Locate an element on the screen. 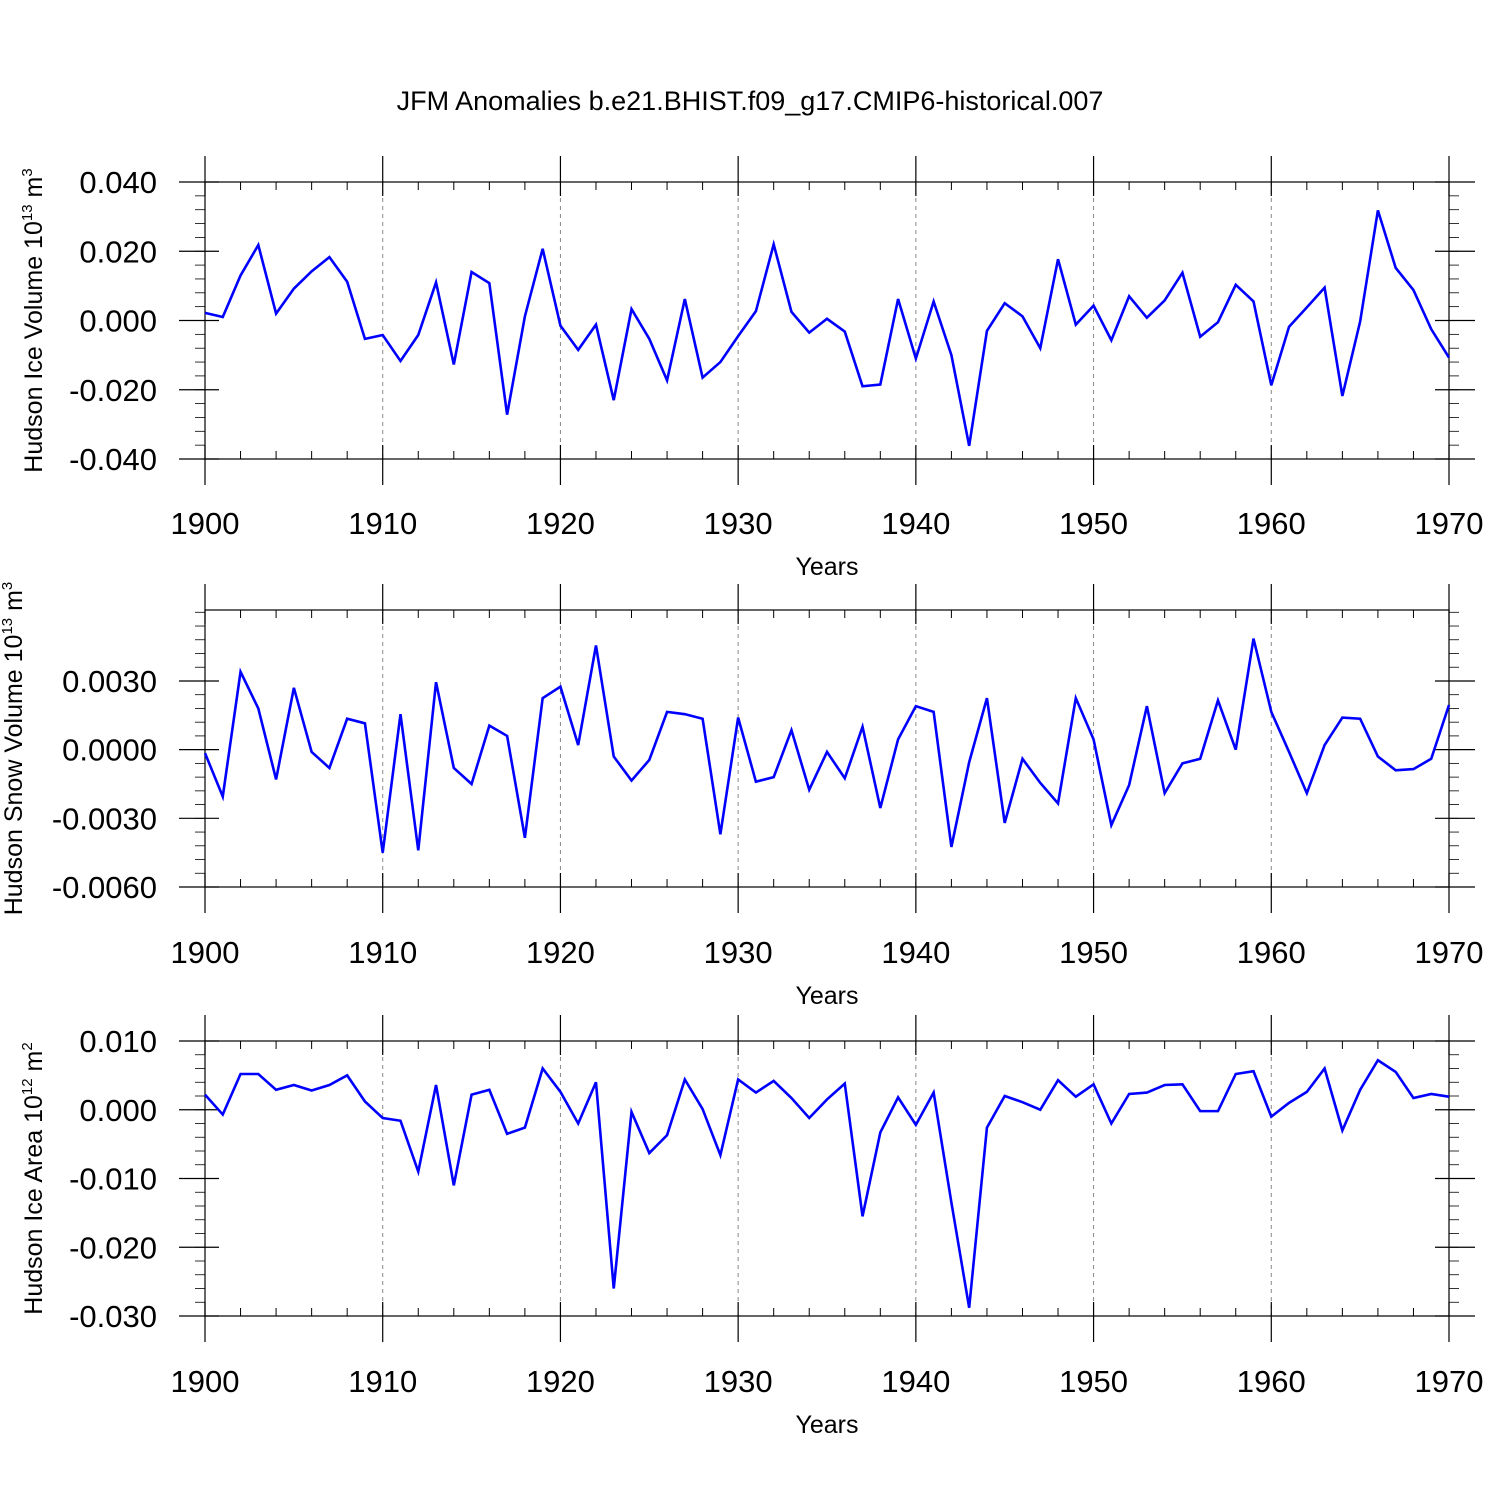  ytick-label: -0.010 is located at coordinates (113, 1179).